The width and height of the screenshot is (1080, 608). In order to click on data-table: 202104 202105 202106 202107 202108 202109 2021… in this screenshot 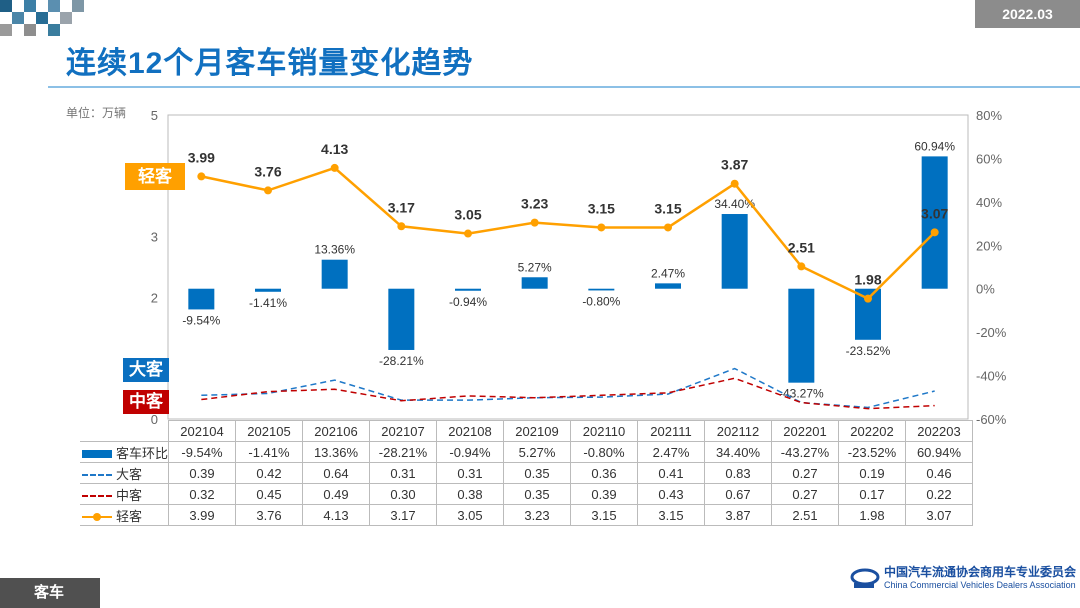, I will do `click(526, 473)`.